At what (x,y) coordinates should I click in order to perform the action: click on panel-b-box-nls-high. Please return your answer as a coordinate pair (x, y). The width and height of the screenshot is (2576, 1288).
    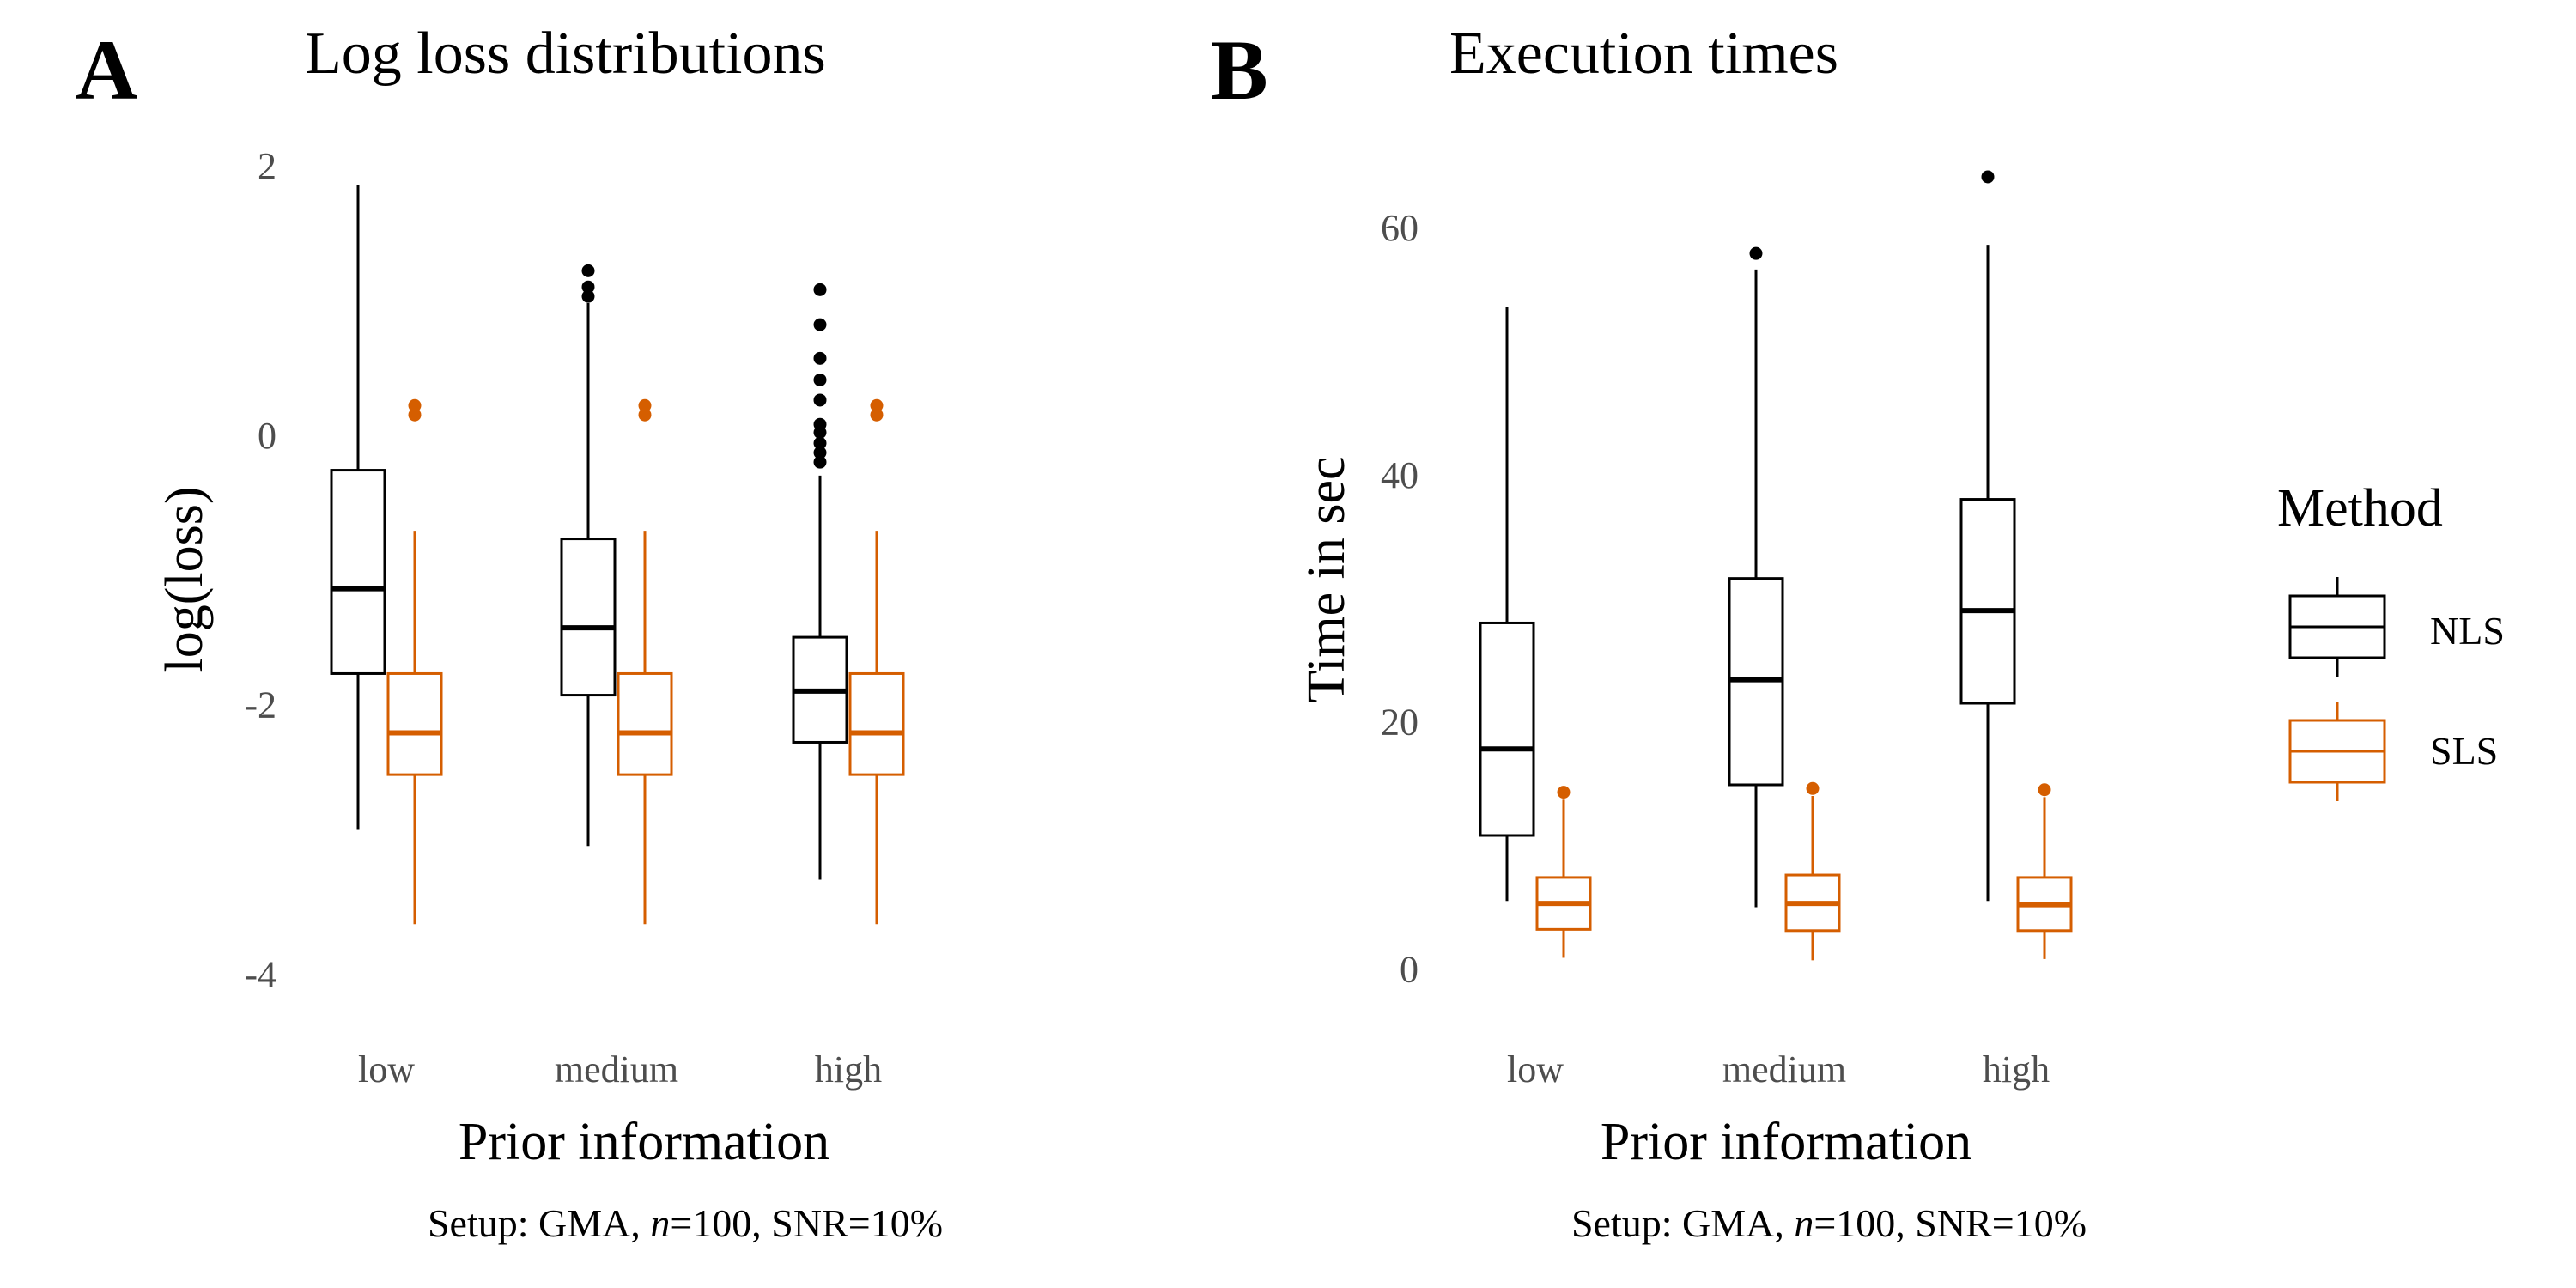
    Looking at the image, I should click on (1988, 536).